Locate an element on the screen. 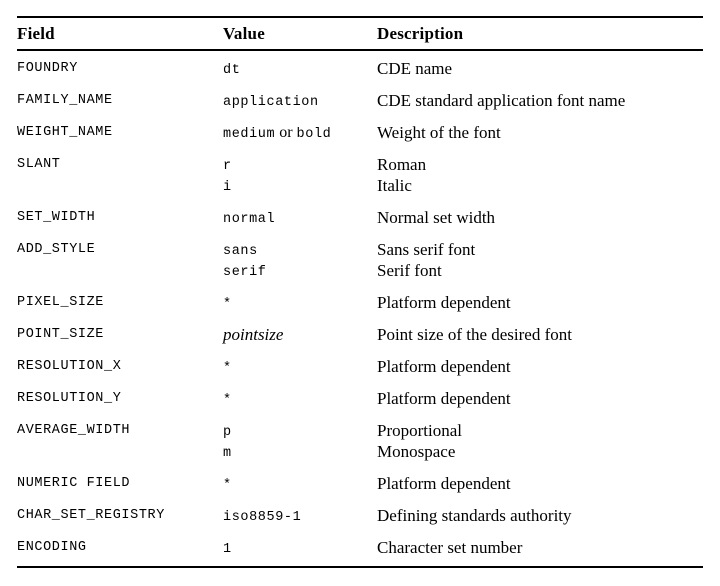 This screenshot has width=720, height=586. value-text: dt is located at coordinates (232, 70).